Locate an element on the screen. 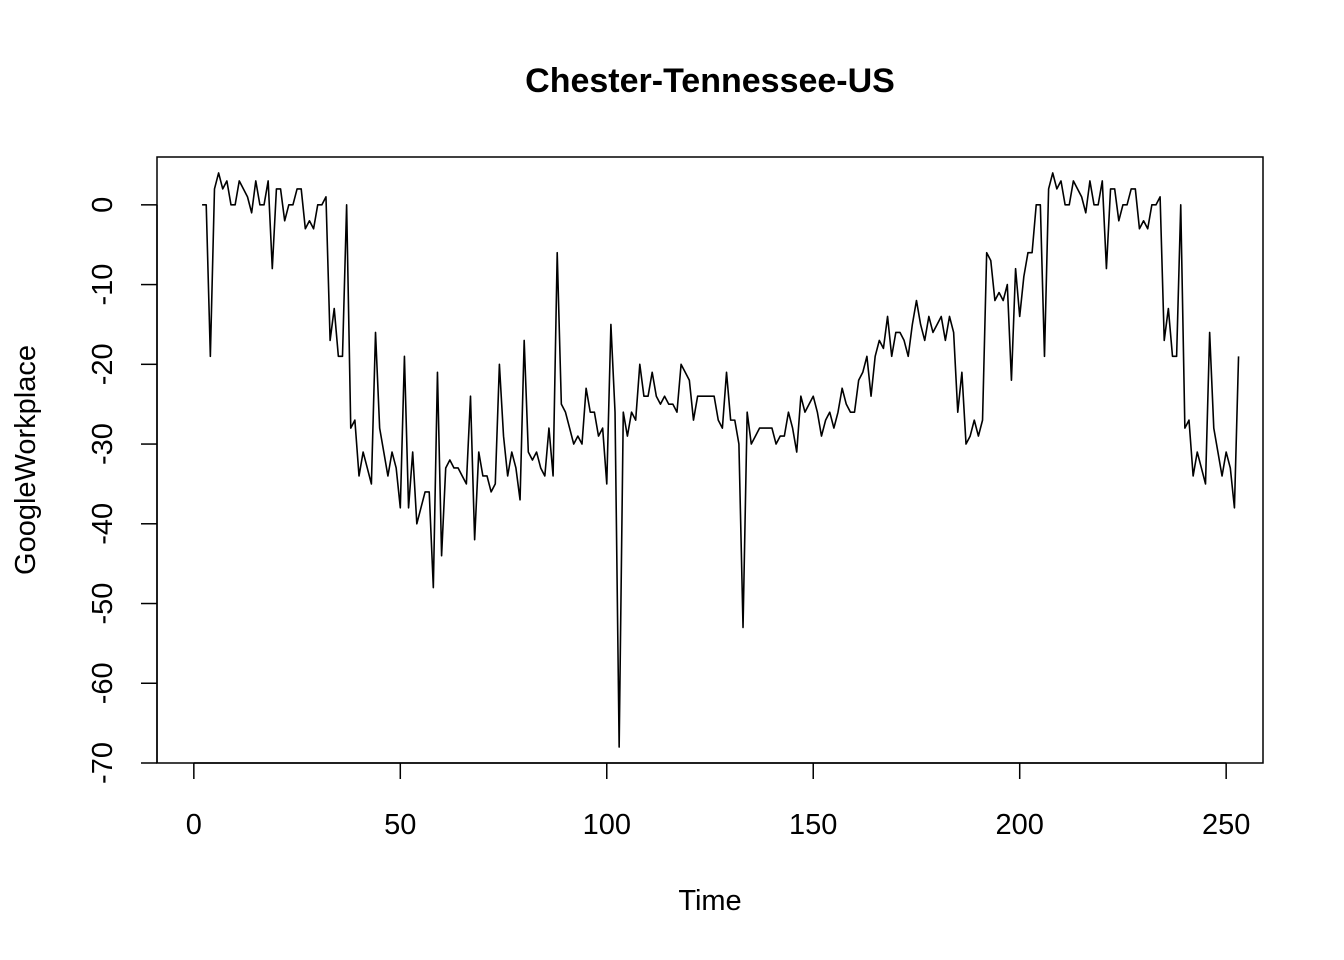  y-axis: 0 -10 -20 -30 -40 -50 -60 -70 is located at coordinates (122, 490).